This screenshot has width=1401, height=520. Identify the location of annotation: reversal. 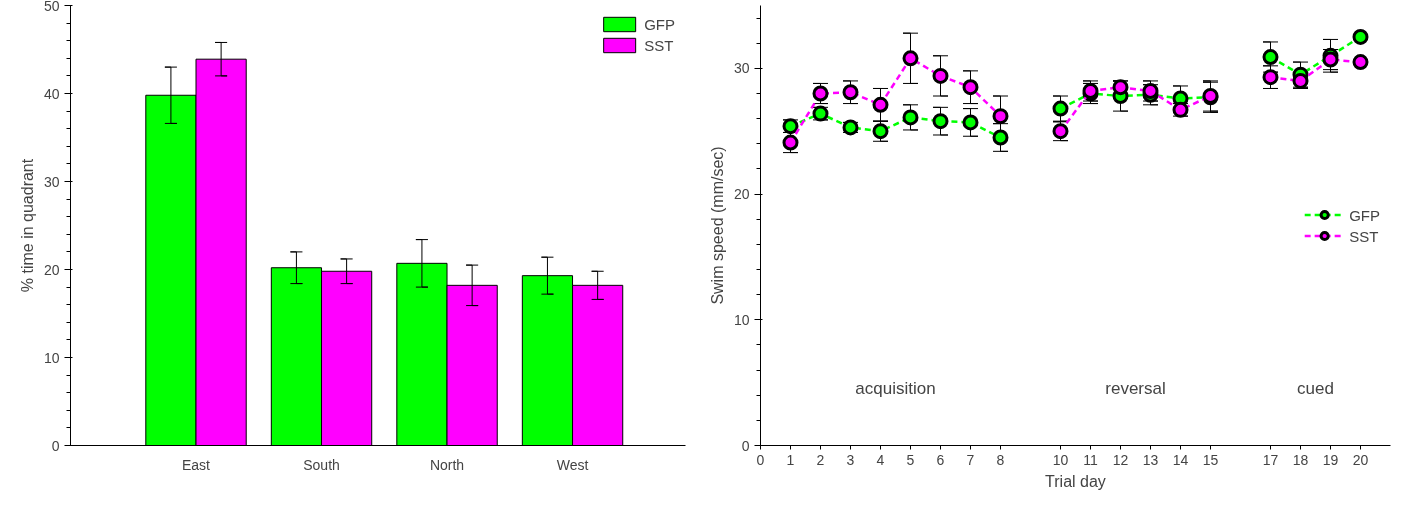
(1135, 388).